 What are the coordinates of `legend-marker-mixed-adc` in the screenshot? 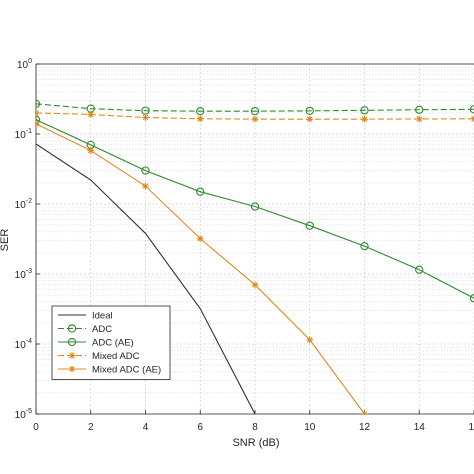 It's located at (72, 355).